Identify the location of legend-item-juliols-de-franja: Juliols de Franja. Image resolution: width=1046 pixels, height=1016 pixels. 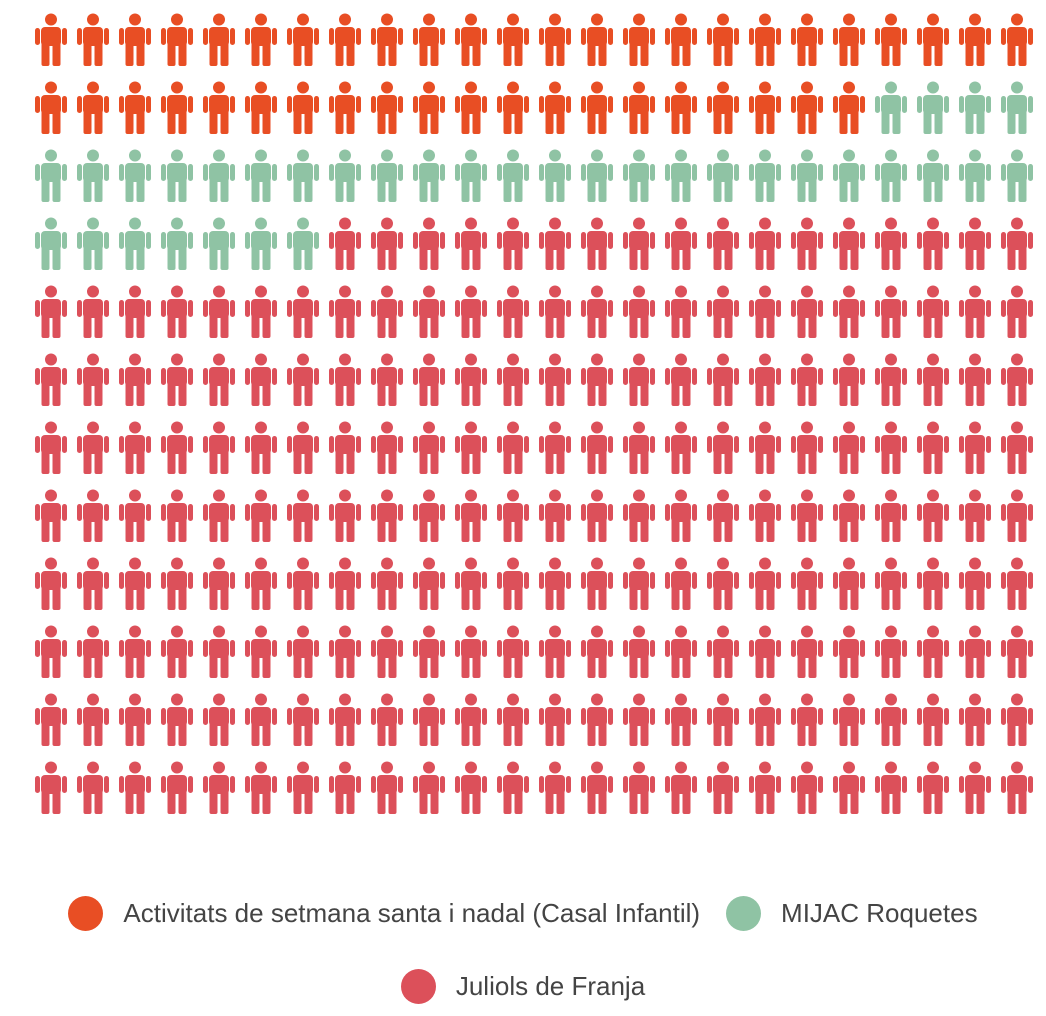
(522, 986).